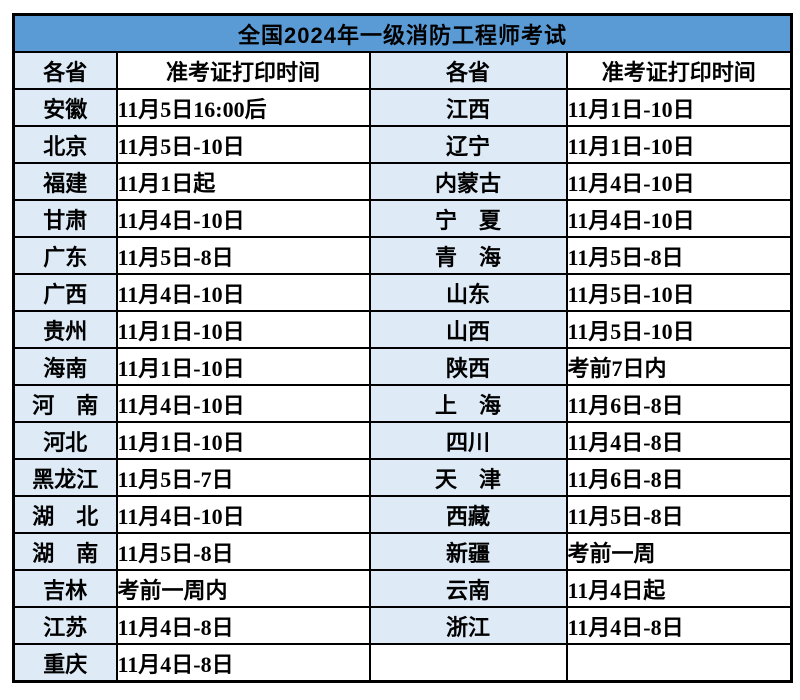 This screenshot has width=800, height=700. I want to click on table-row: 江苏 11月4日-8日 浙江 11月4日-8日, so click(402, 625).